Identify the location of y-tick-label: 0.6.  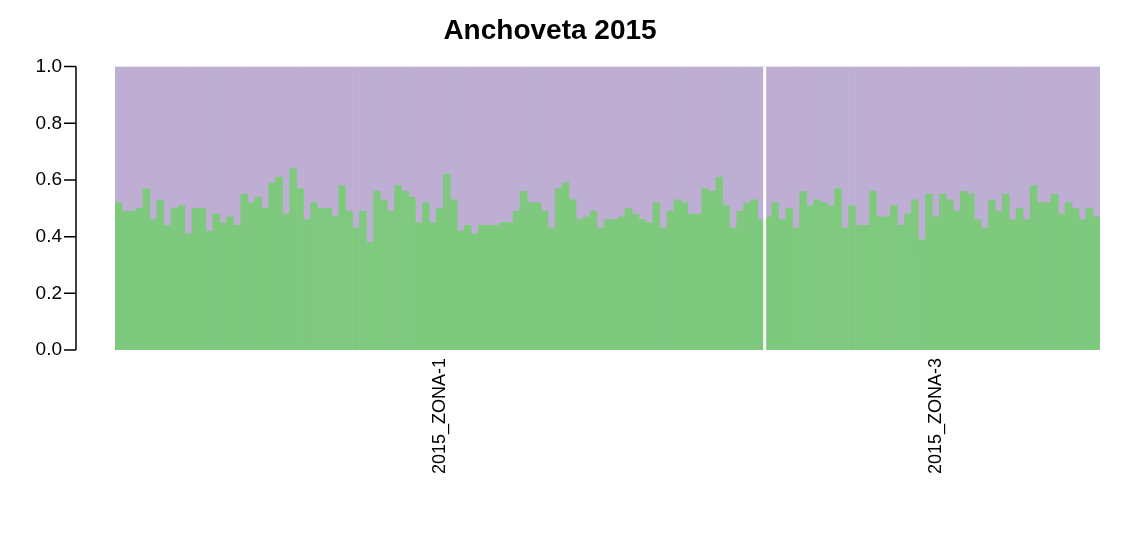
(48, 179).